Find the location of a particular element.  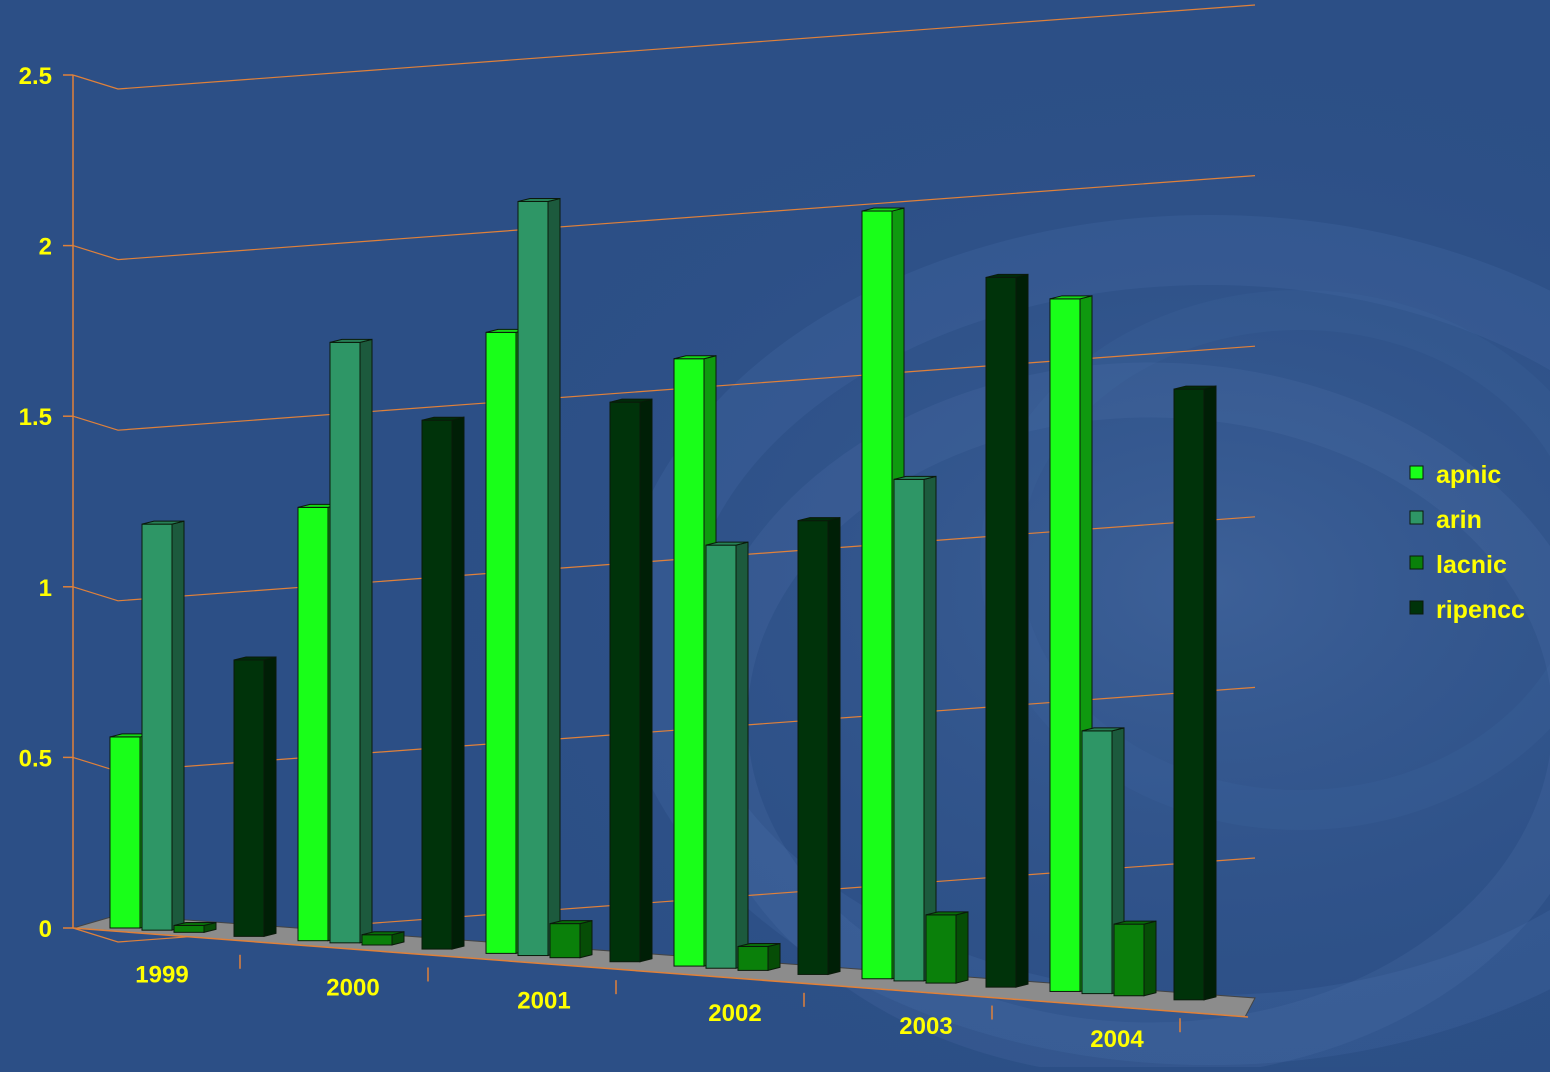

y-tick-labels: 0 0.5 1 1.5 2 2.5 is located at coordinates (35, 503).